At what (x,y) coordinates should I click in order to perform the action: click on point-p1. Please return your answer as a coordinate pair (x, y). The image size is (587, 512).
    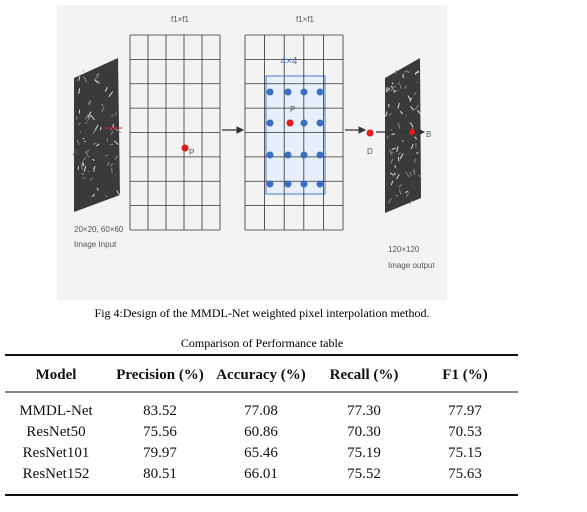
    Looking at the image, I should click on (185, 148).